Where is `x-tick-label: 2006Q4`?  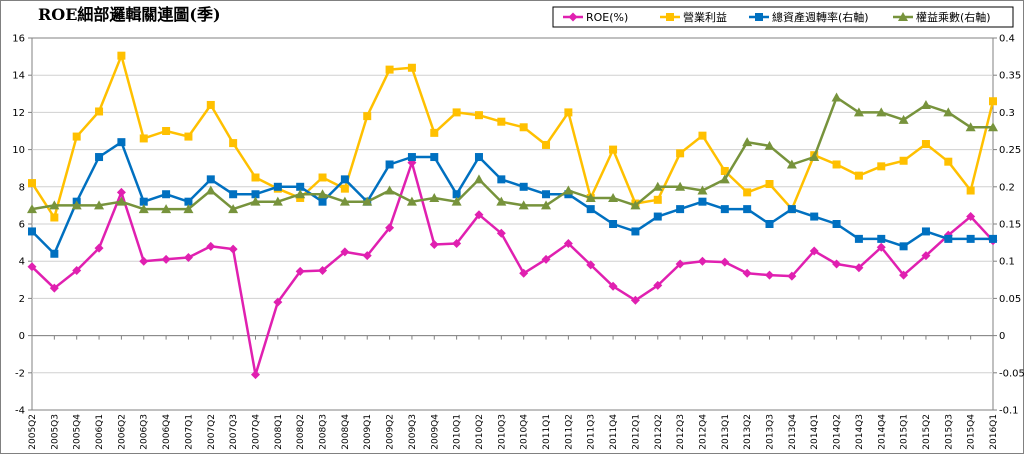
x-tick-label: 2006Q4 is located at coordinates (167, 432).